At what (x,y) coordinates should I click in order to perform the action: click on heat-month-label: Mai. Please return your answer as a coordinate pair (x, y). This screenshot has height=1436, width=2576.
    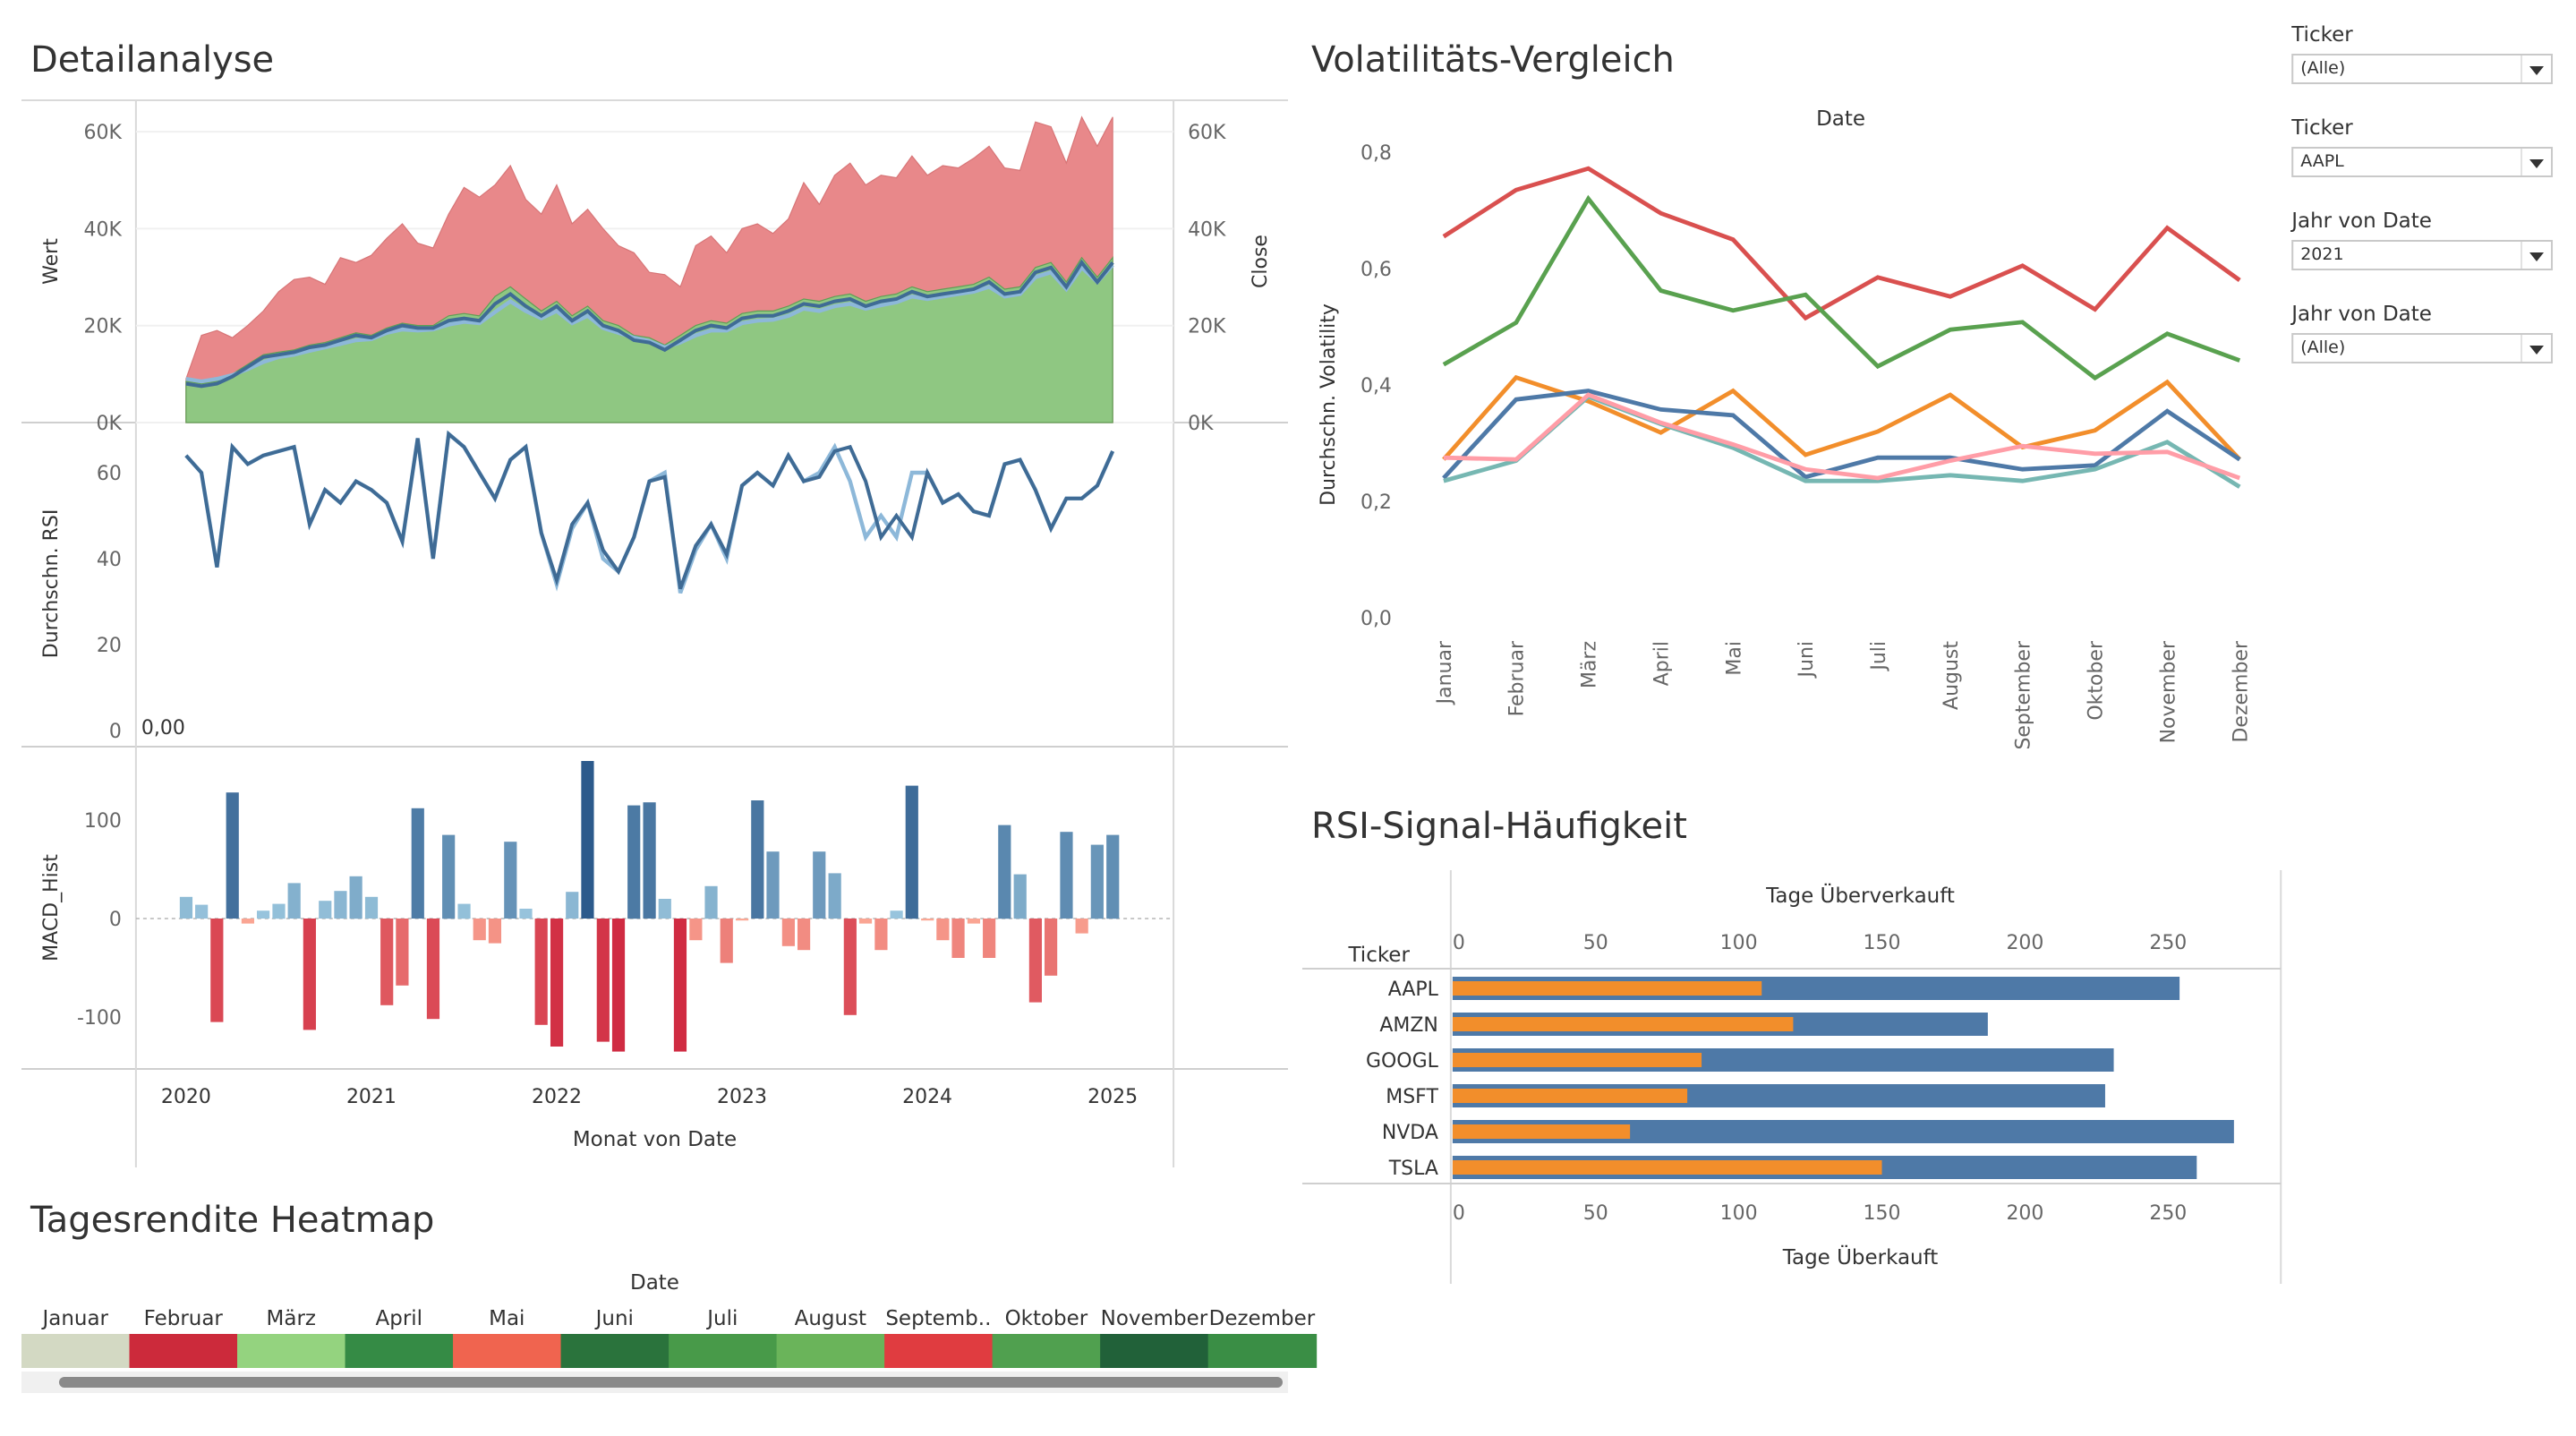
    Looking at the image, I should click on (507, 1318).